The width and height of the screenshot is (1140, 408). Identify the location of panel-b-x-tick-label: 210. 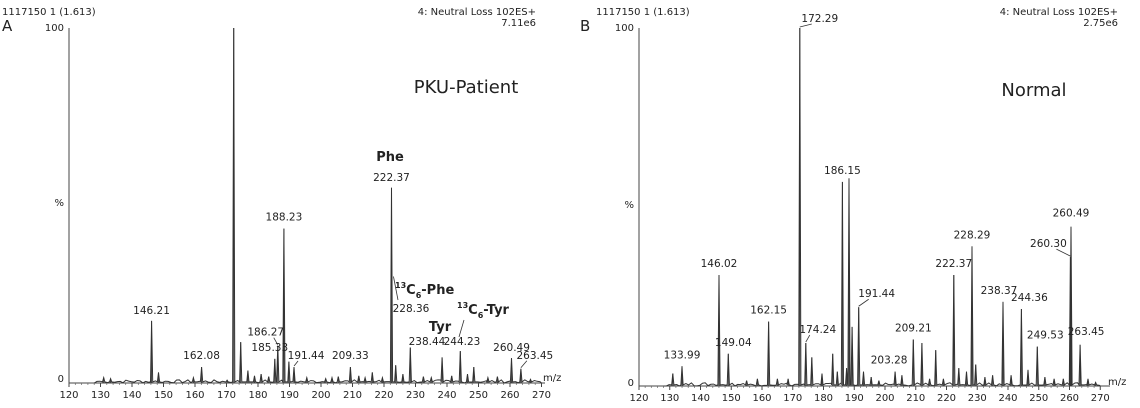
(915, 398).